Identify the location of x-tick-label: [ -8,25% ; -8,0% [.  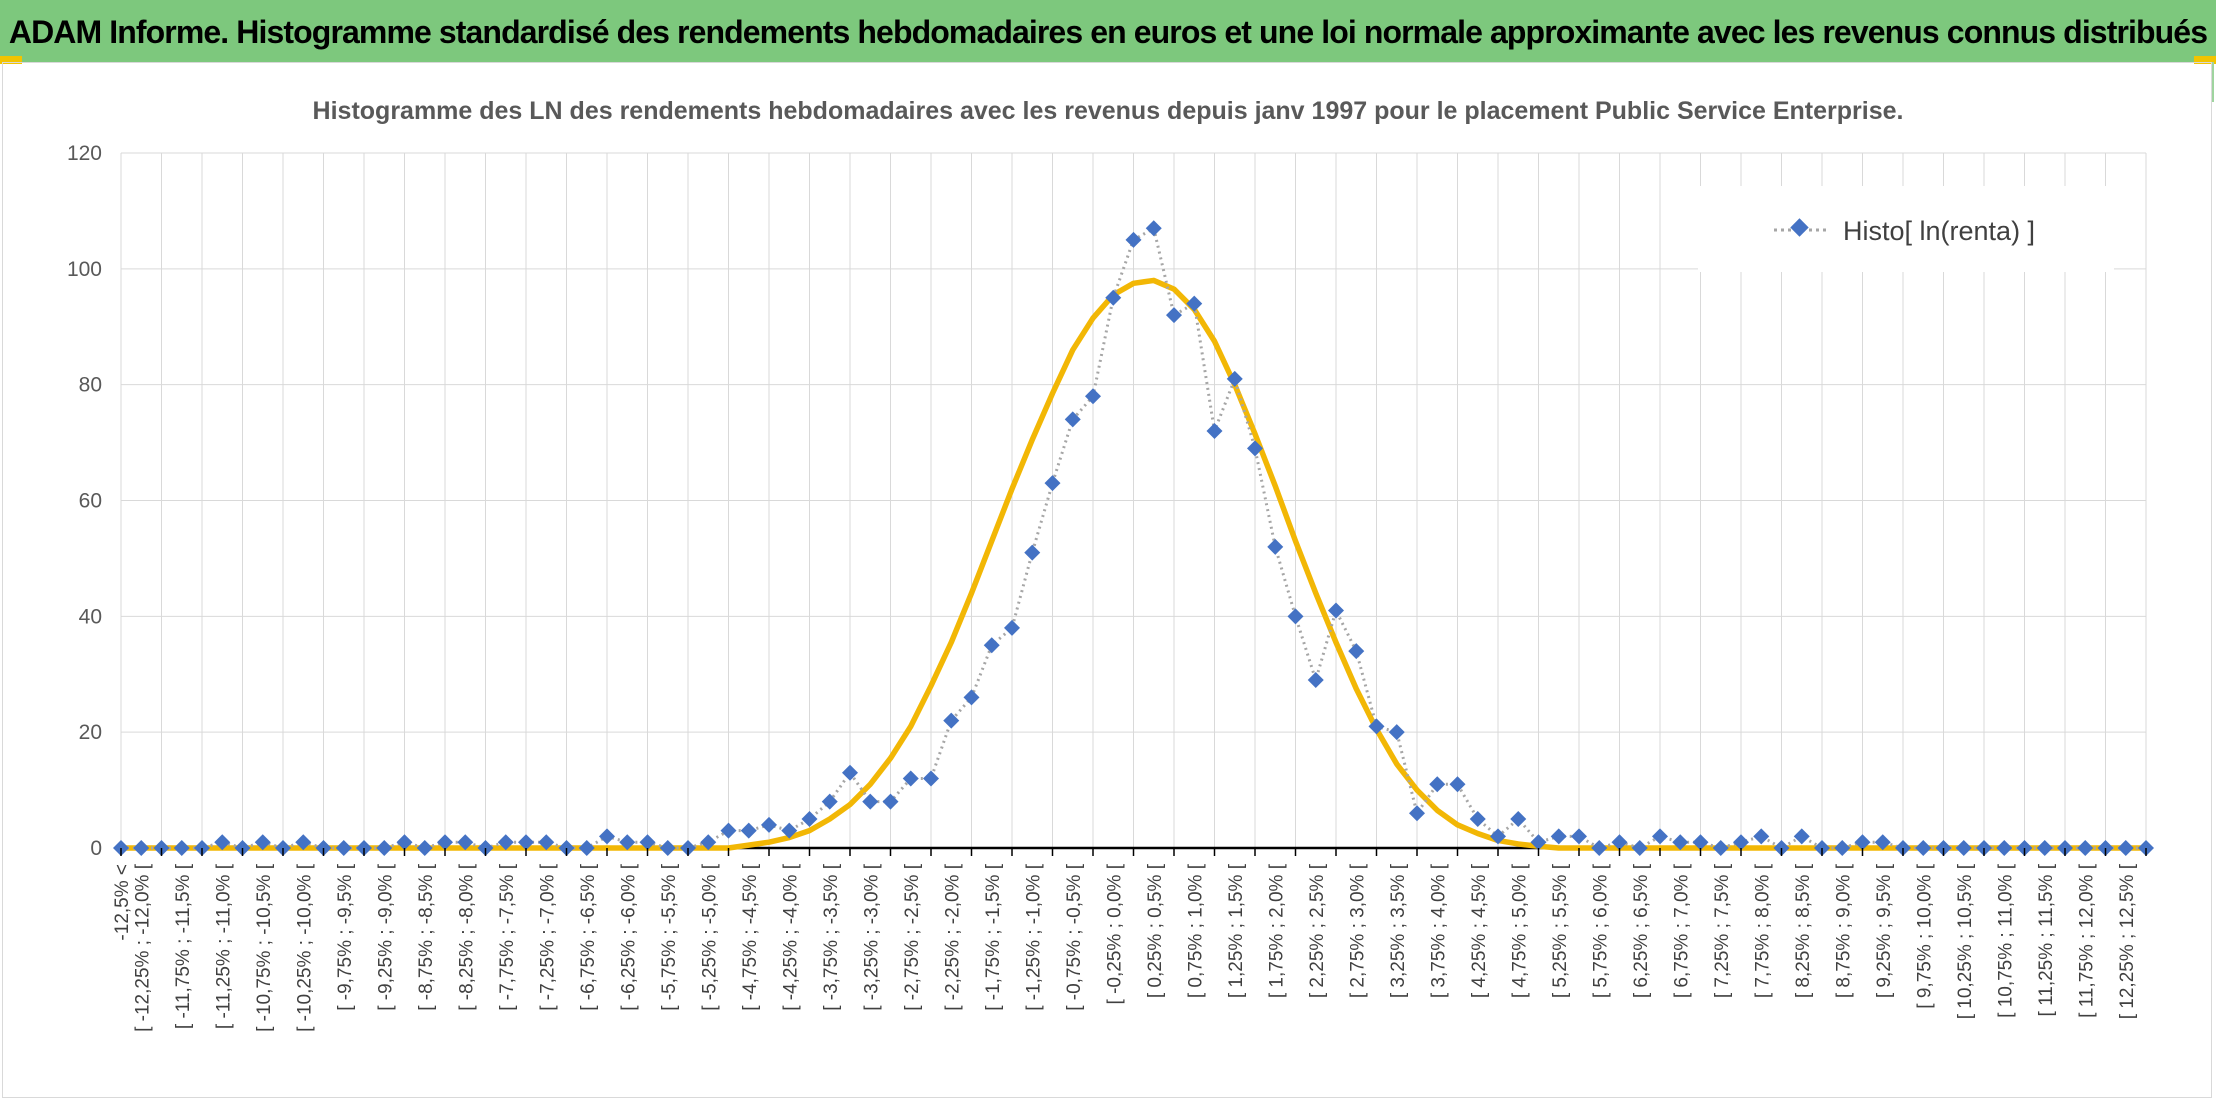
(466, 937).